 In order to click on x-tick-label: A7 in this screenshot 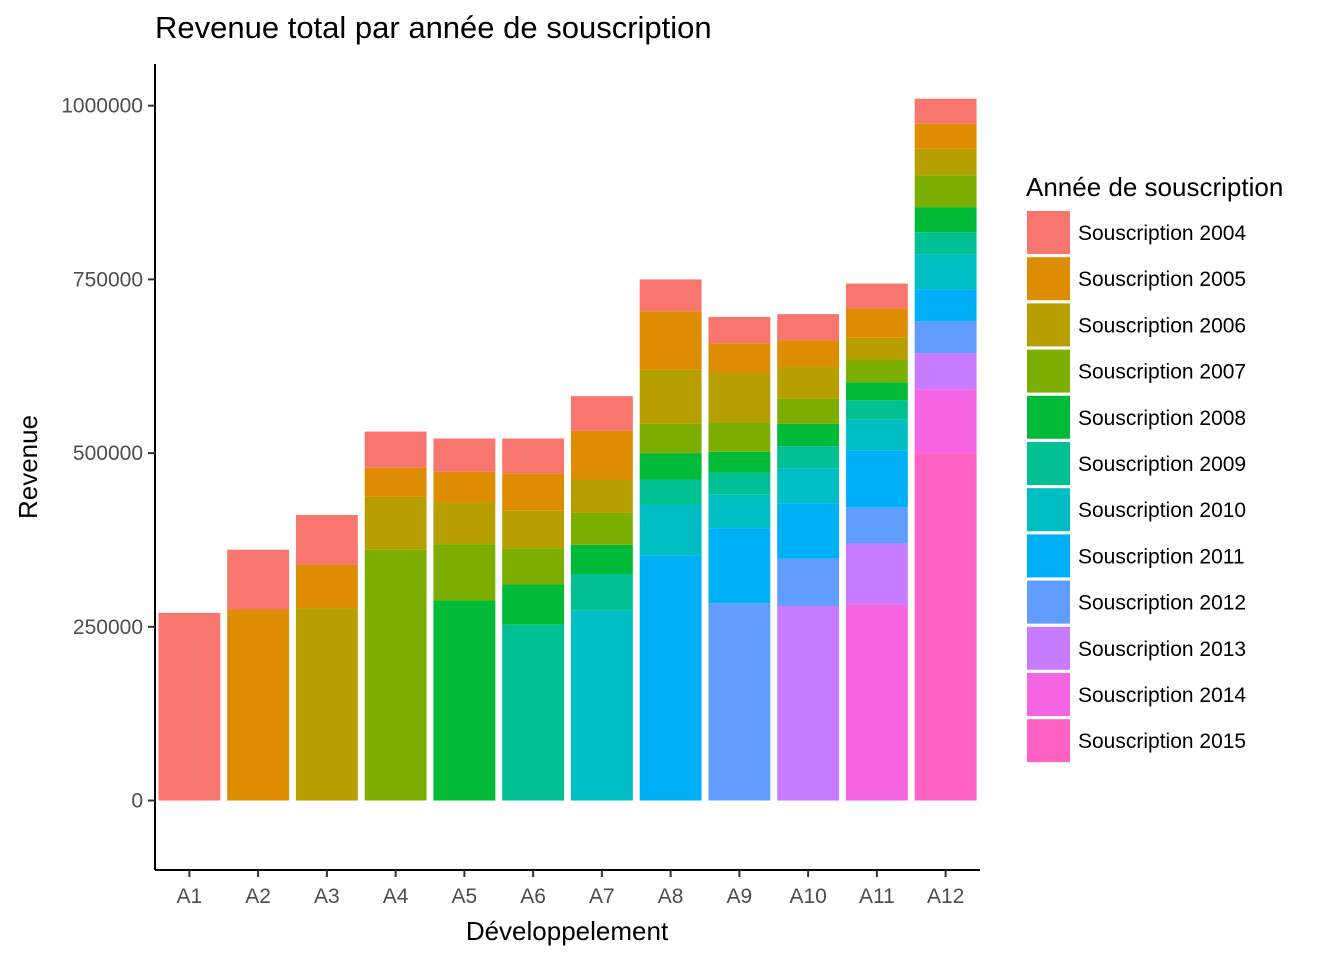, I will do `click(602, 896)`.